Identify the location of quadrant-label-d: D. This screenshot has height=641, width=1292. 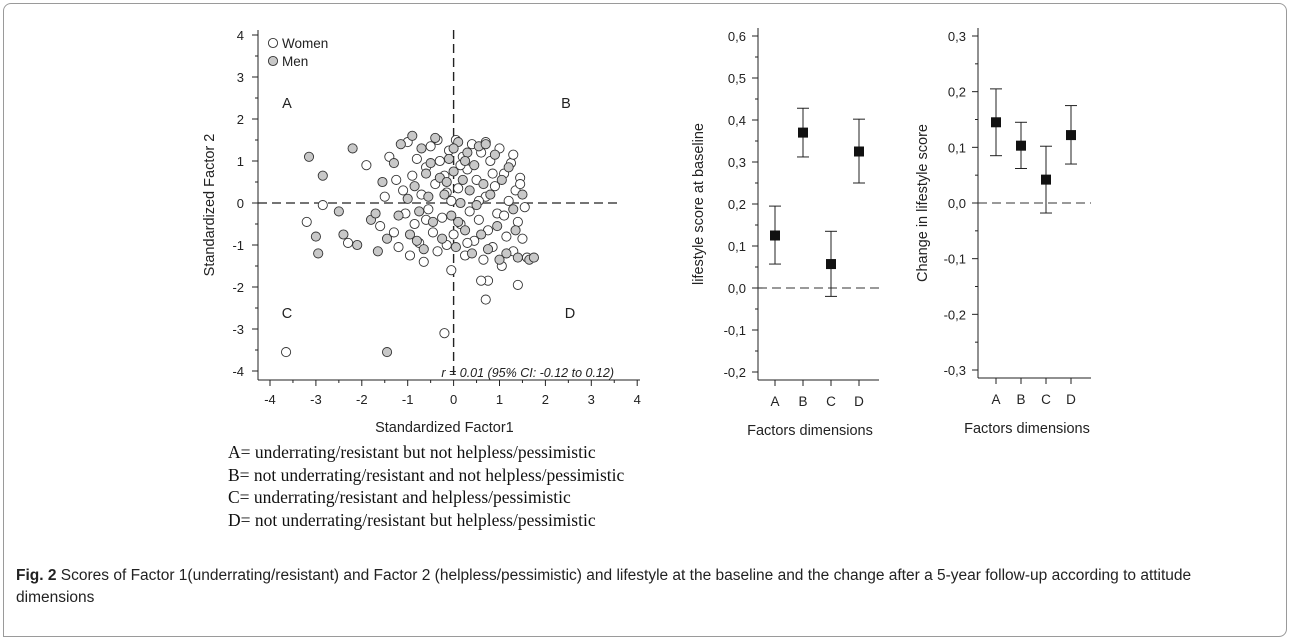
(570, 314).